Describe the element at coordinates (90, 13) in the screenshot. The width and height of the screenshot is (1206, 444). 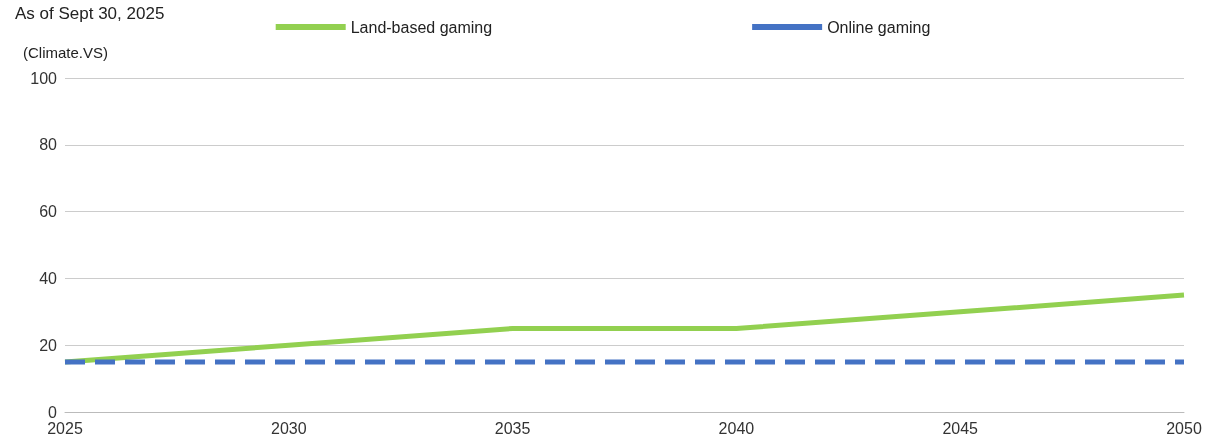
I see `chart-title: As of Sept 30, 2025` at that location.